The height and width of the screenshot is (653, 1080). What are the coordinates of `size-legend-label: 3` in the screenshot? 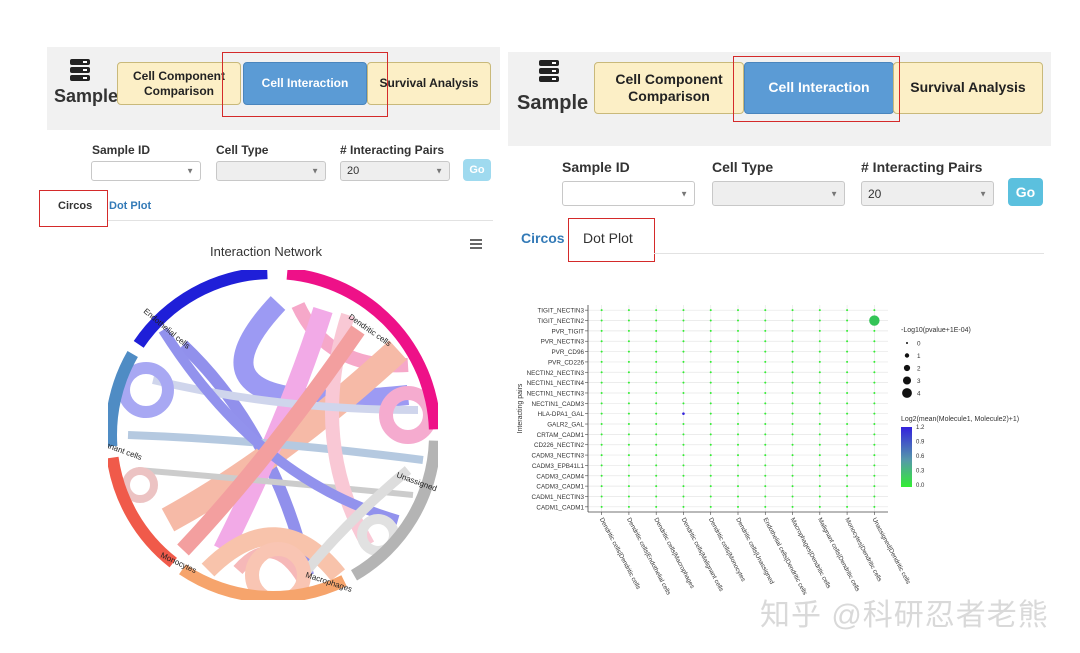 It's located at (919, 381).